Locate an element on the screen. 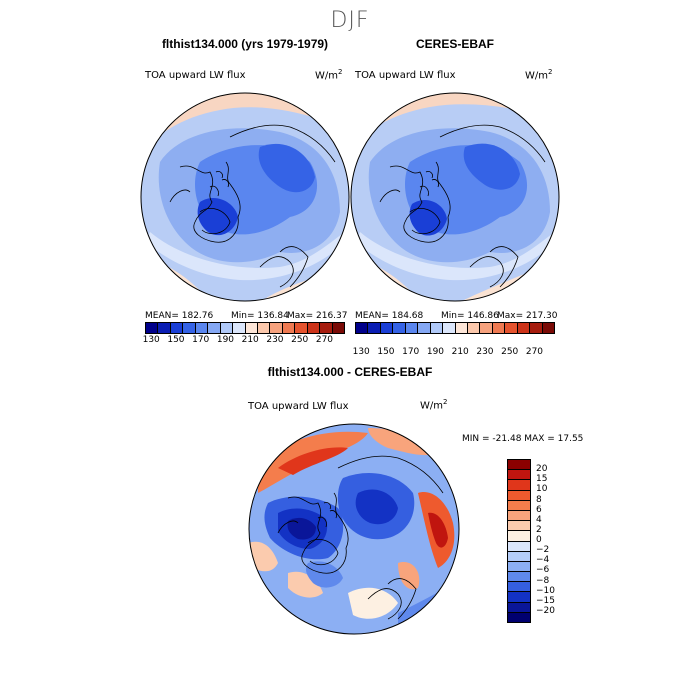  right-units-label: W/m2 is located at coordinates (539, 75).